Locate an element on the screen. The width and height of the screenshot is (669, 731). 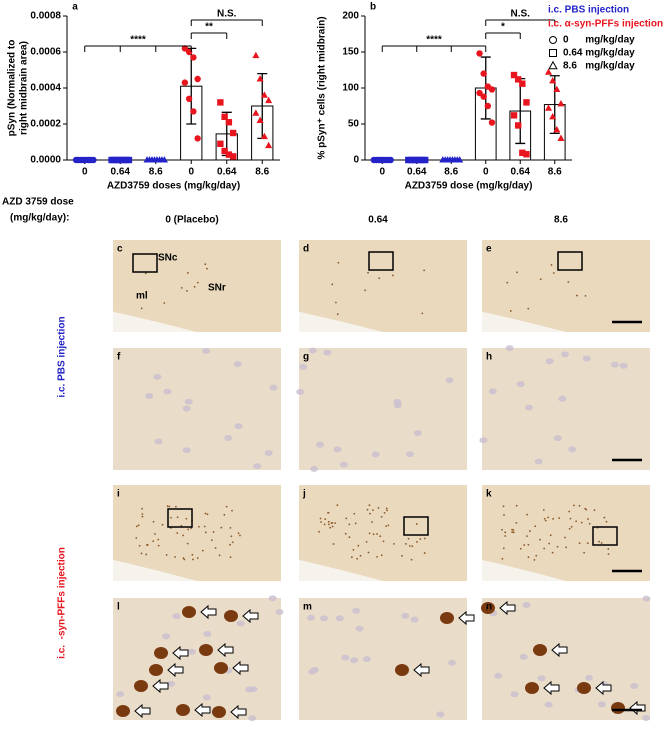
dose-header: AZD 3759 dose is located at coordinates (38, 202).